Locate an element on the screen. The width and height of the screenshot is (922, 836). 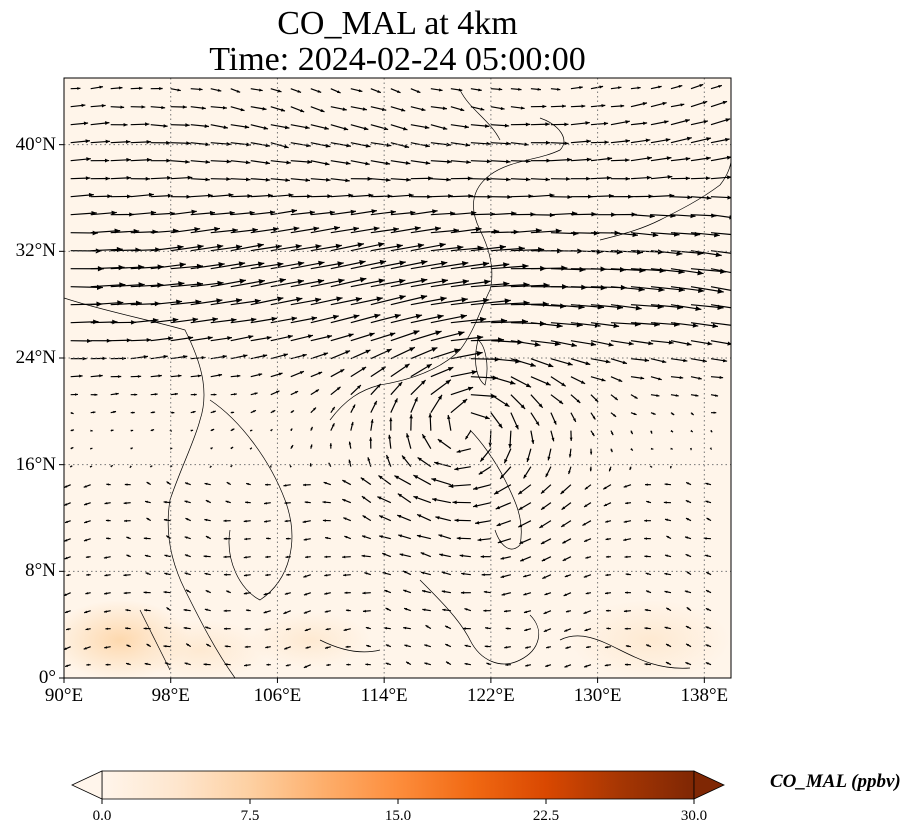
co-concentration-patch is located at coordinates (650, 639).